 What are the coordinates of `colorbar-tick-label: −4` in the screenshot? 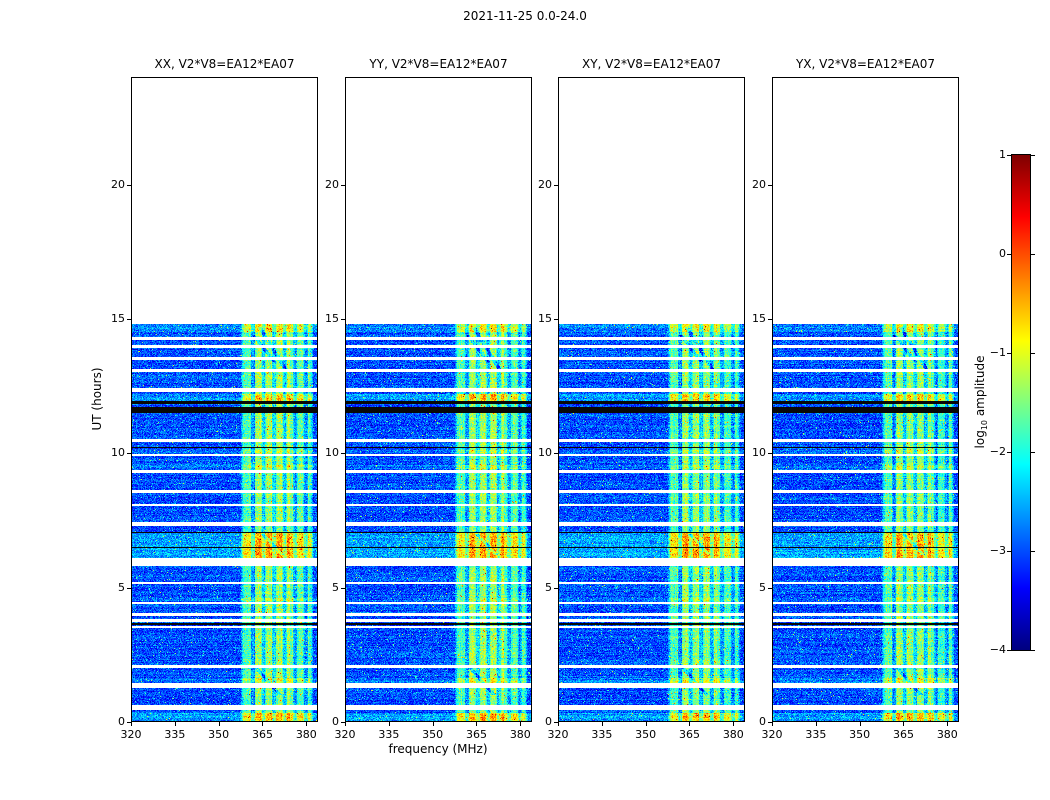 It's located at (997, 649).